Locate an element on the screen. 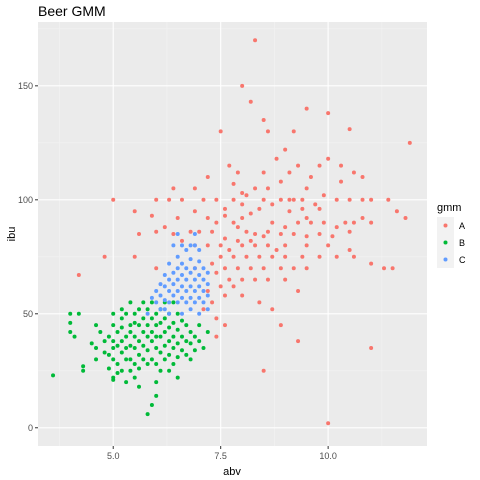 Image resolution: width=480 pixels, height=480 pixels. y-axis-title: ibu is located at coordinates (12, 234).